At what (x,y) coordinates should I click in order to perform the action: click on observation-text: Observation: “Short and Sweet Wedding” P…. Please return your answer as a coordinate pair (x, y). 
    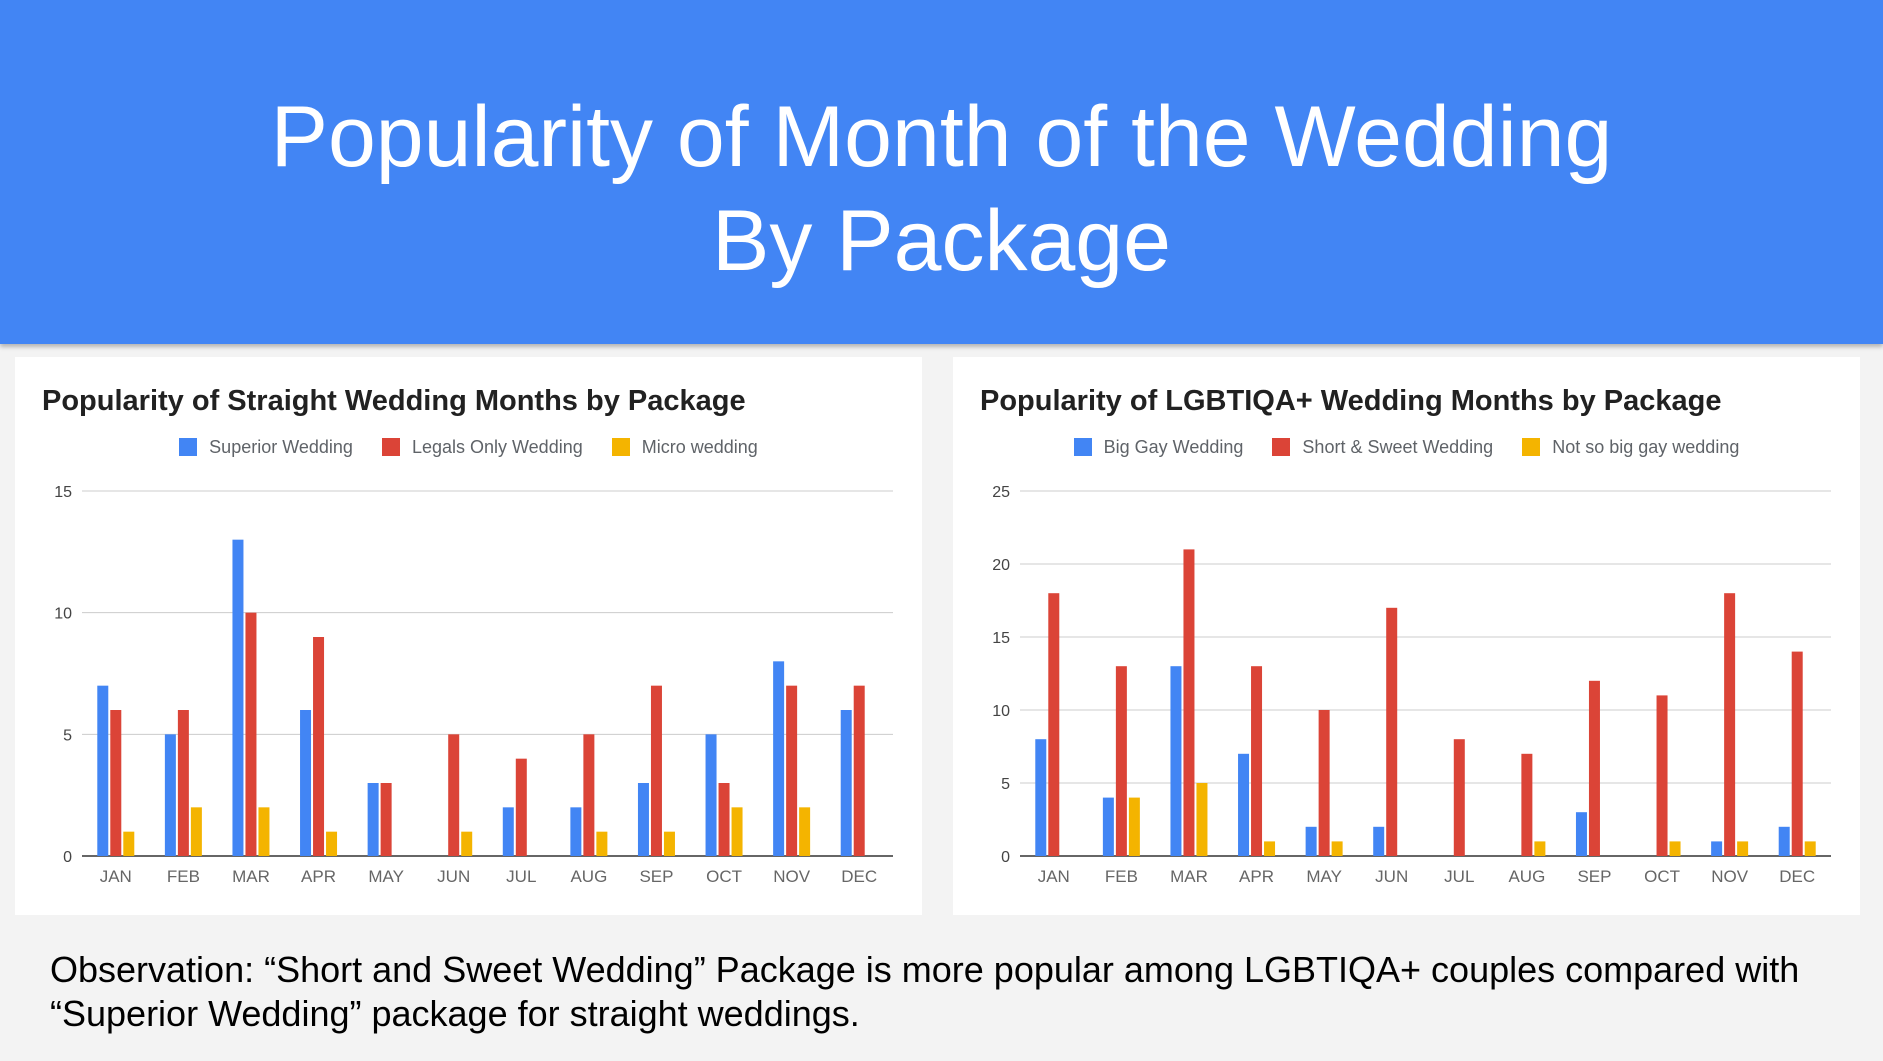
    Looking at the image, I should click on (950, 992).